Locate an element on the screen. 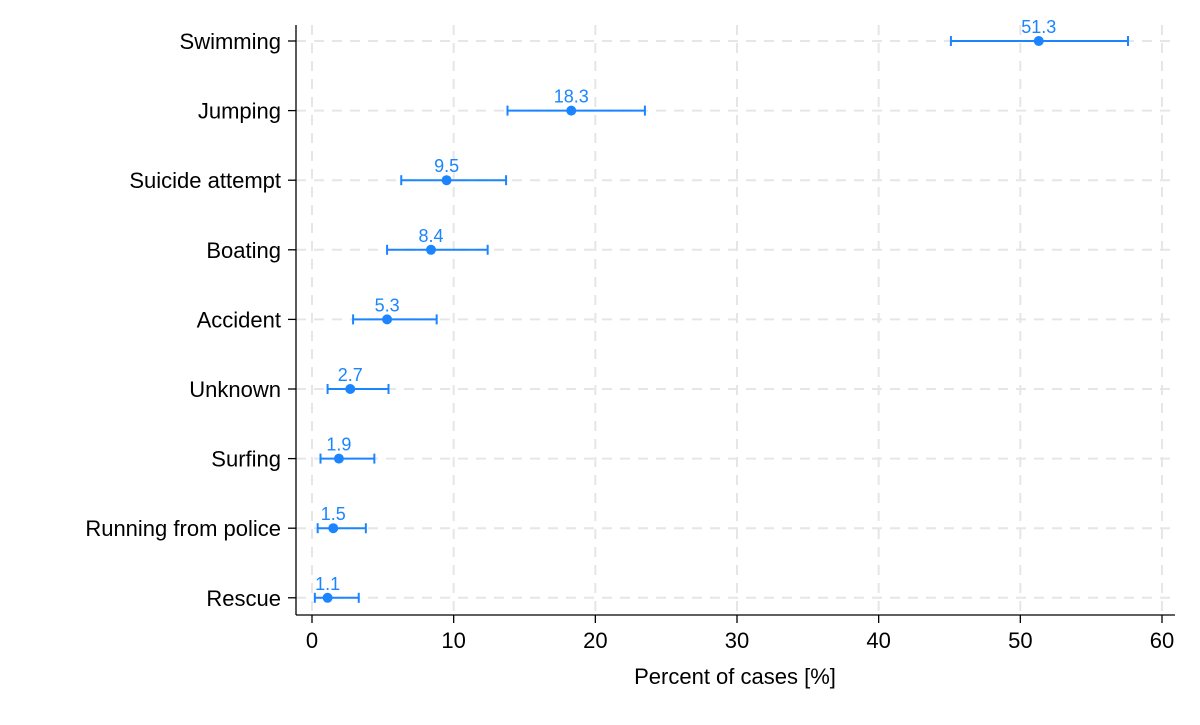 The height and width of the screenshot is (725, 1200). x-tick-label: 0 is located at coordinates (312, 640).